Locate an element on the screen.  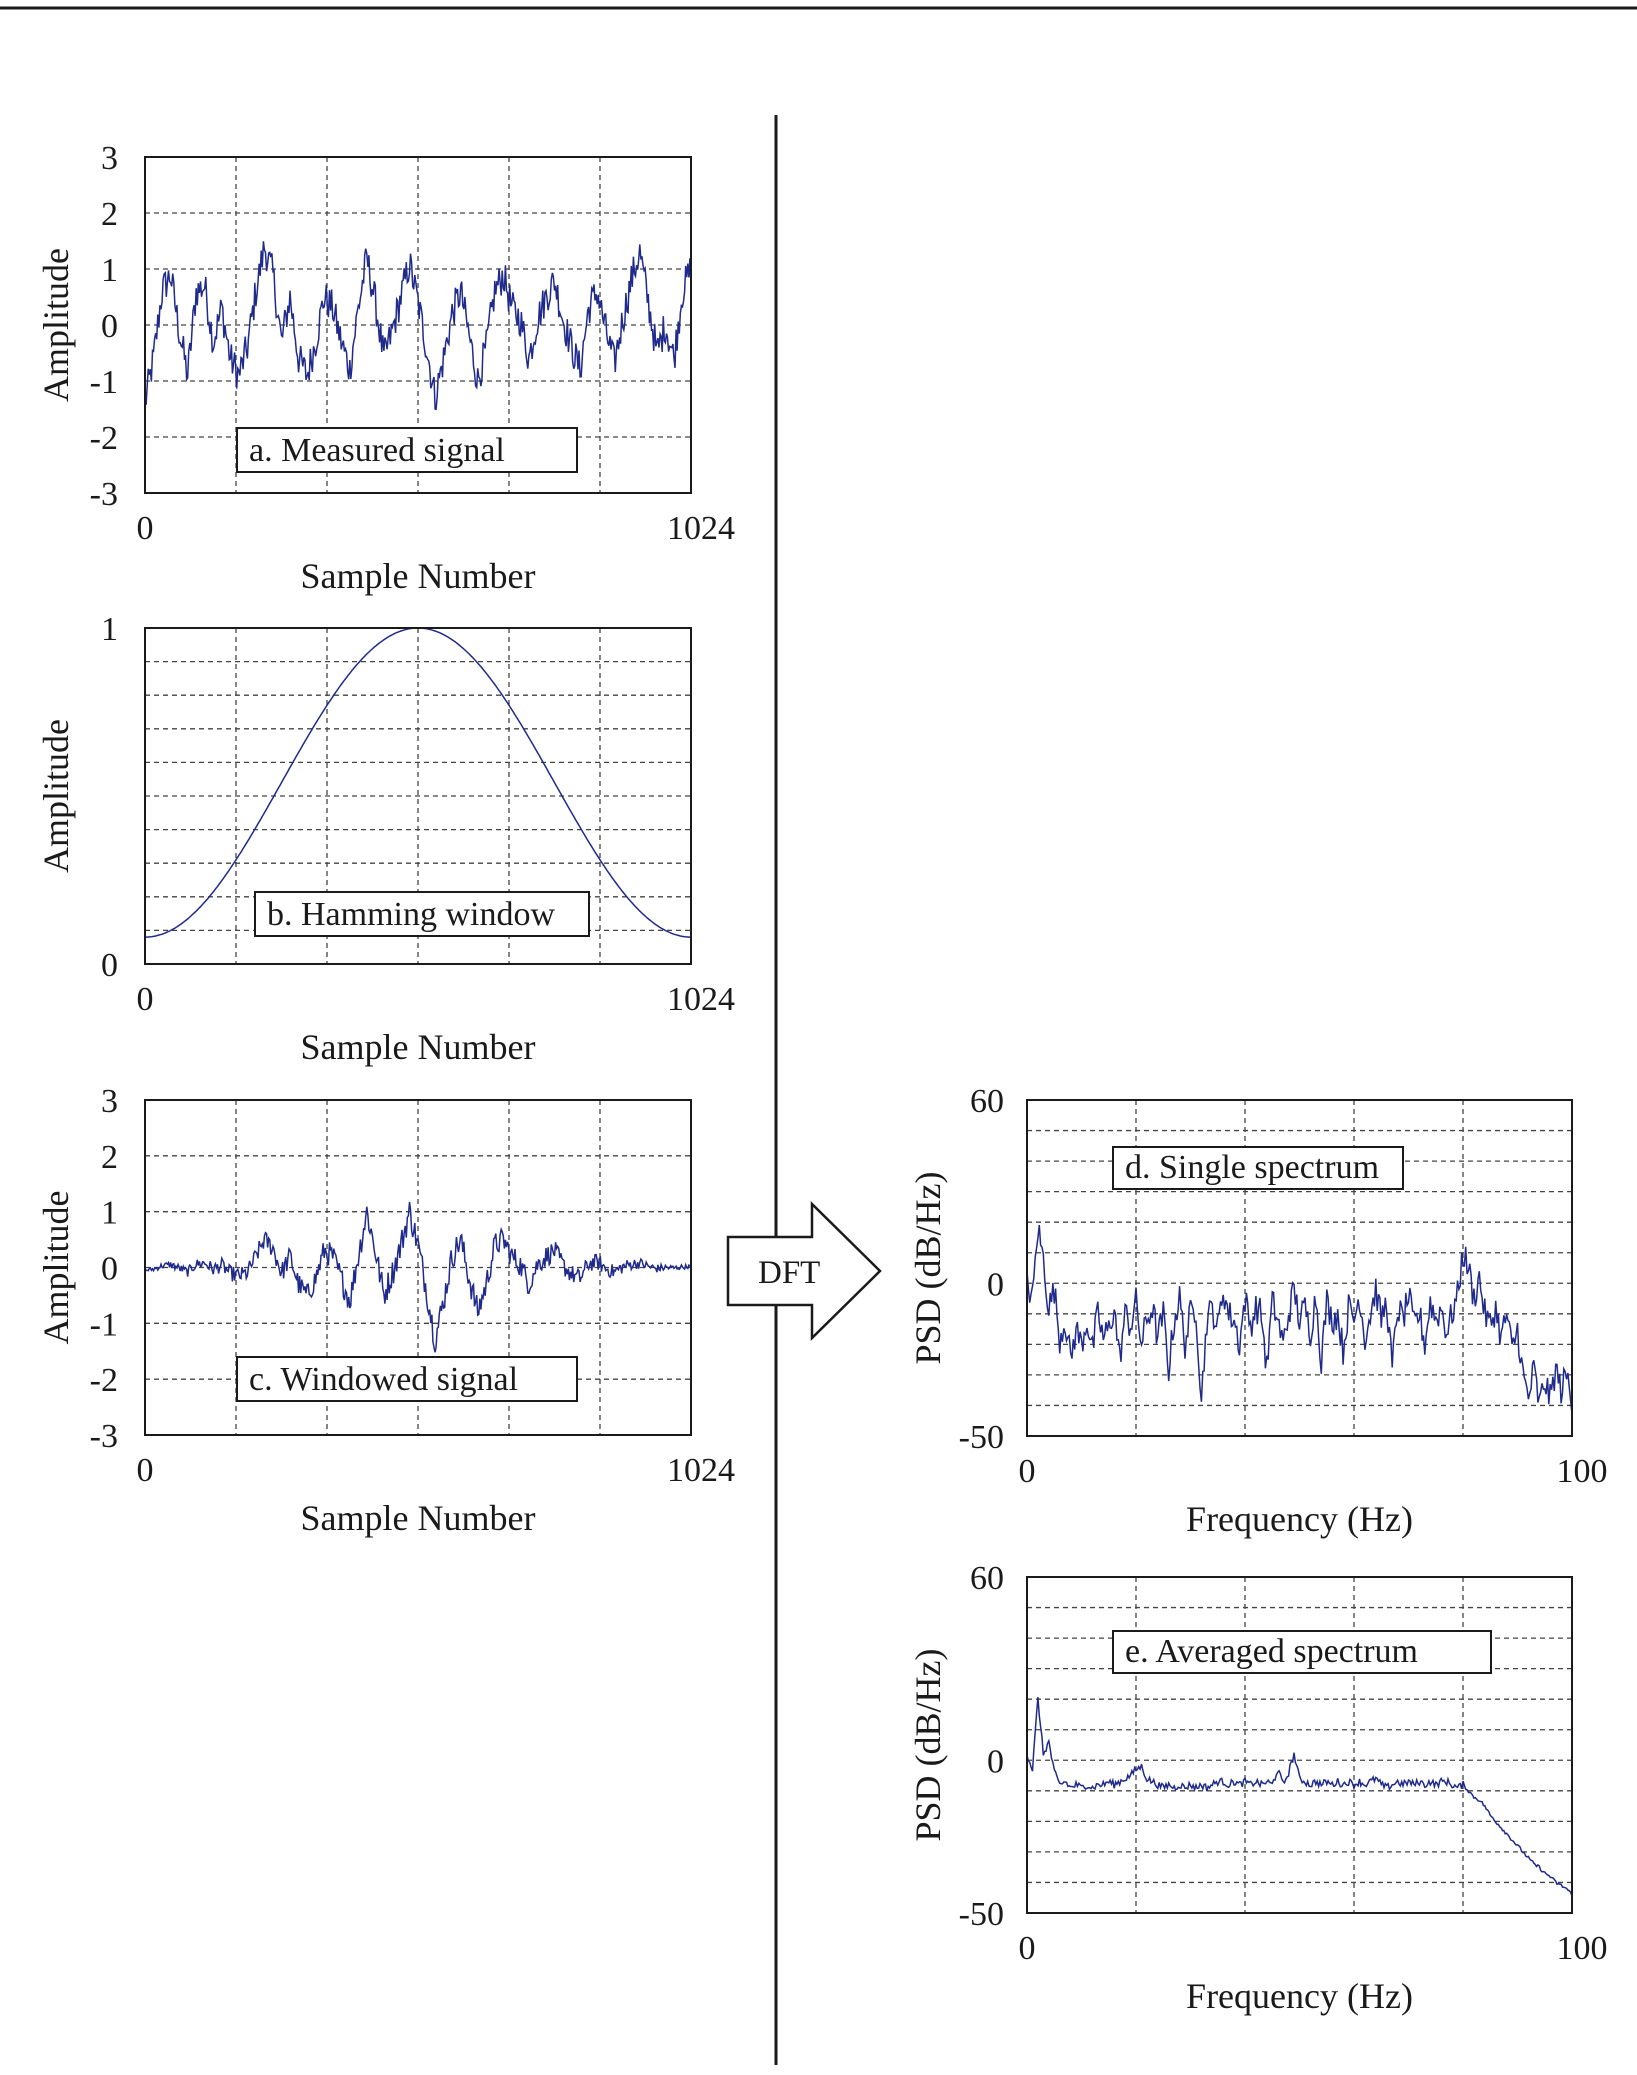
dft-arrow-shape is located at coordinates (804, 1271).